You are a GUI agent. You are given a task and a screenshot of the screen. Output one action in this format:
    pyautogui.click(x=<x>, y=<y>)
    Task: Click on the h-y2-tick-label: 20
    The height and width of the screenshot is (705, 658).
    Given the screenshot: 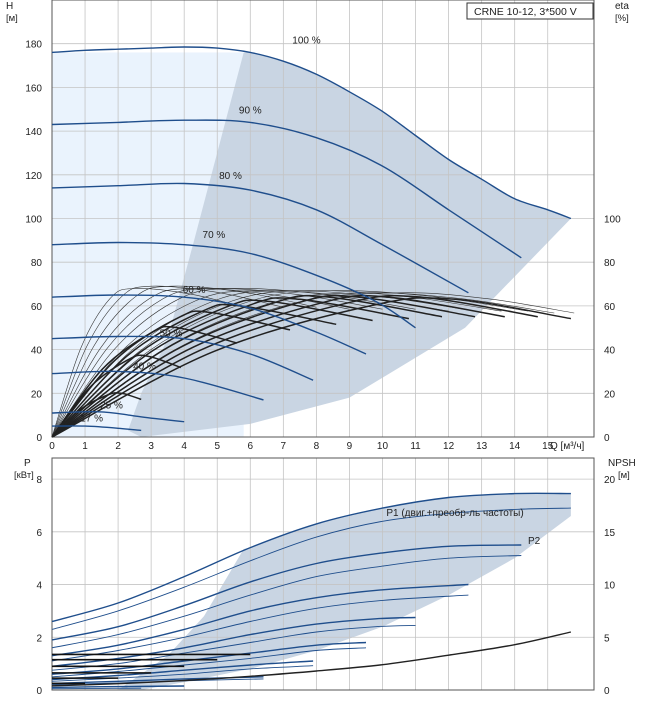 What is the action you would take?
    pyautogui.click(x=610, y=394)
    